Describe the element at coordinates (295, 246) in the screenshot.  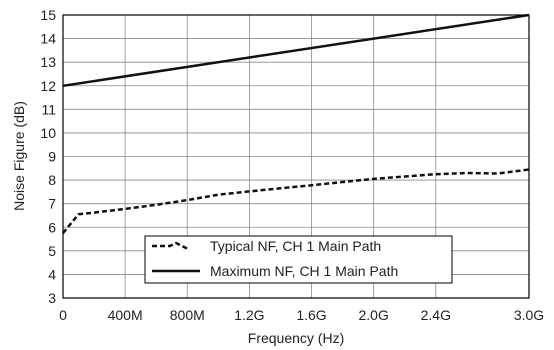
I see `legend-label-typical: Typical NF, CH 1 Main Path` at that location.